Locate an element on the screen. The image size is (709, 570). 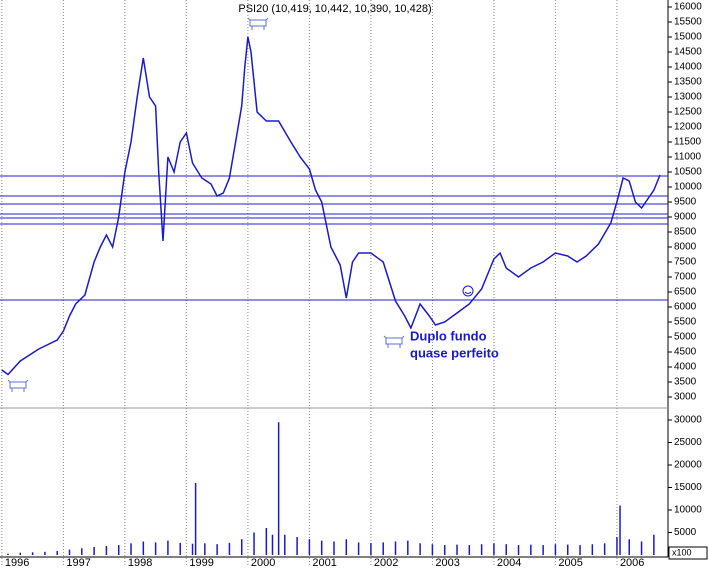
x-tick-label: 1999 is located at coordinates (201, 563).